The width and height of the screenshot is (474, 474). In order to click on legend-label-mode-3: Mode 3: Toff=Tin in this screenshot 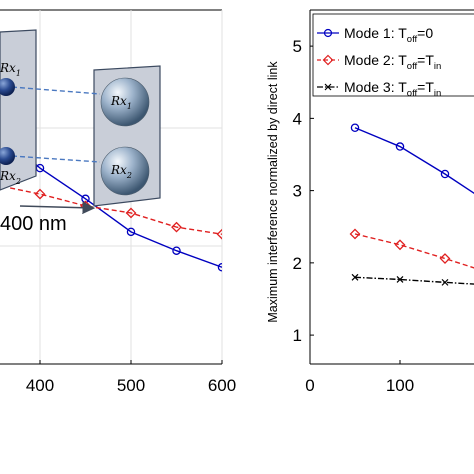, I will do `click(392, 89)`.